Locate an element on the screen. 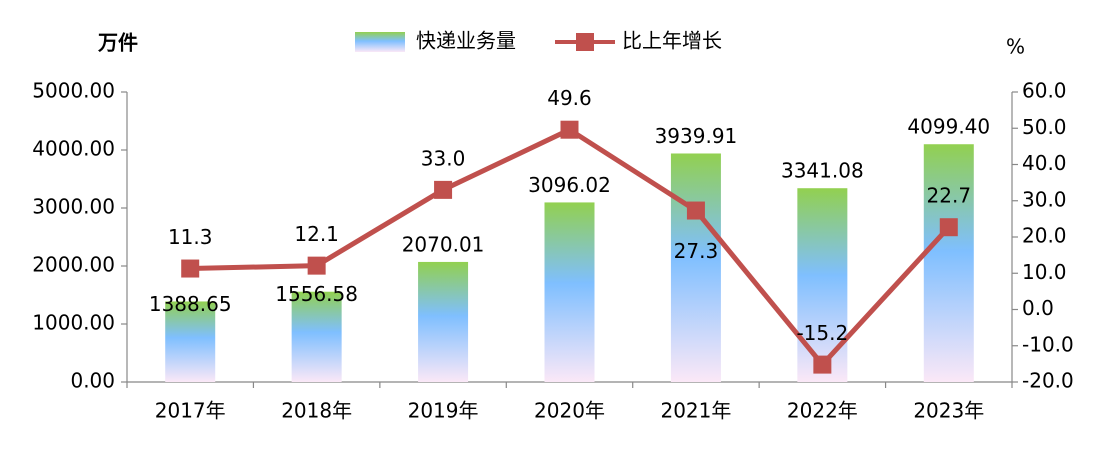 Image resolution: width=1108 pixels, height=458 pixels. x-tick-label: 2019年 is located at coordinates (443, 411).